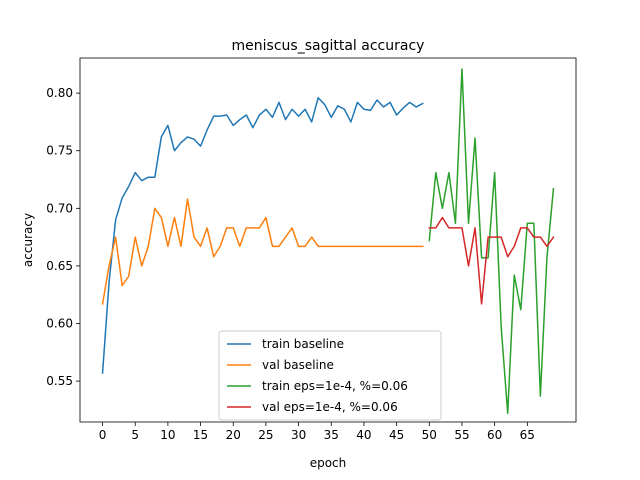 The image size is (640, 480). What do you see at coordinates (335, 386) in the screenshot?
I see `legend-label: train eps=1e-4, %=0.06` at bounding box center [335, 386].